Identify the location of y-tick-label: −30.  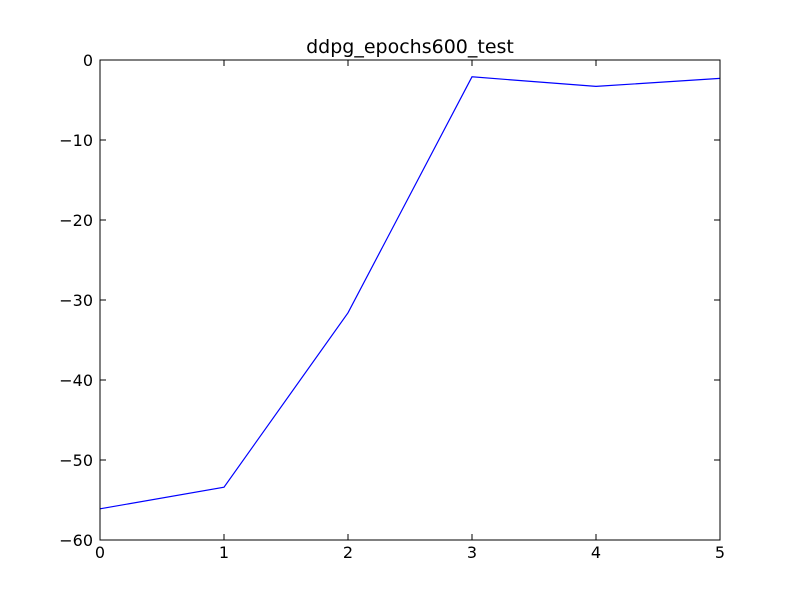
(76, 300).